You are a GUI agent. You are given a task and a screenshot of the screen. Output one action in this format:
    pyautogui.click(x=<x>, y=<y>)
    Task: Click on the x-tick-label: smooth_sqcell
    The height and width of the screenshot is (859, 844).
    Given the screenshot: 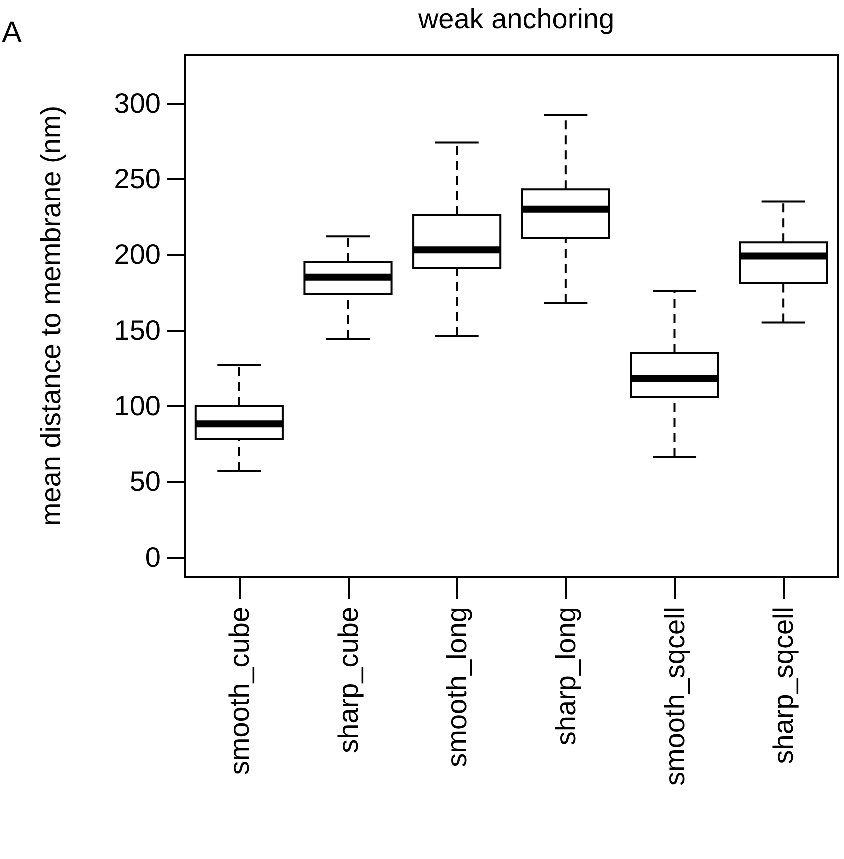 What is the action you would take?
    pyautogui.click(x=674, y=696)
    